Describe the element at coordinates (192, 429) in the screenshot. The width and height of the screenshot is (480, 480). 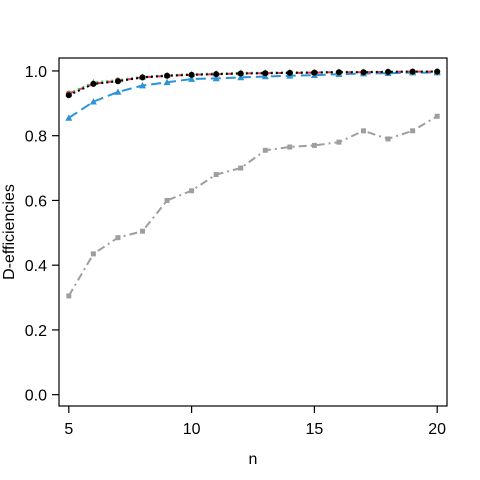
I see `x-tick-label: 10` at that location.